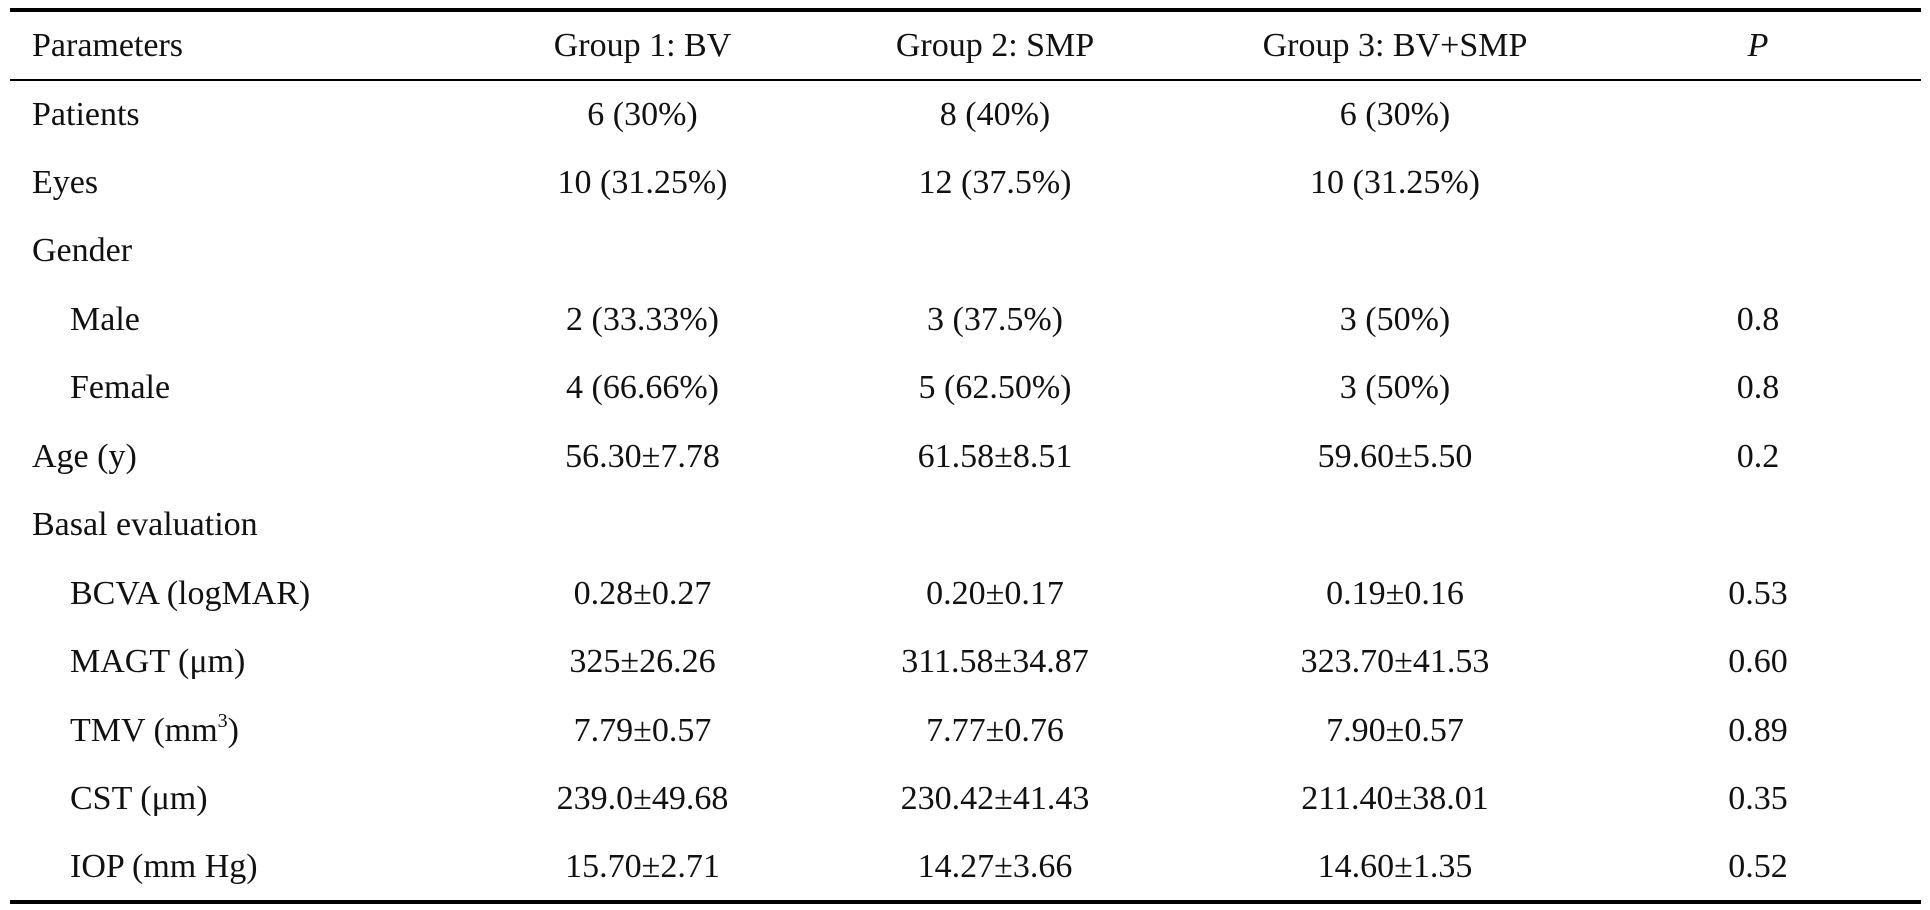  What do you see at coordinates (1395, 593) in the screenshot?
I see `cell-group3: 0.19±0.16` at bounding box center [1395, 593].